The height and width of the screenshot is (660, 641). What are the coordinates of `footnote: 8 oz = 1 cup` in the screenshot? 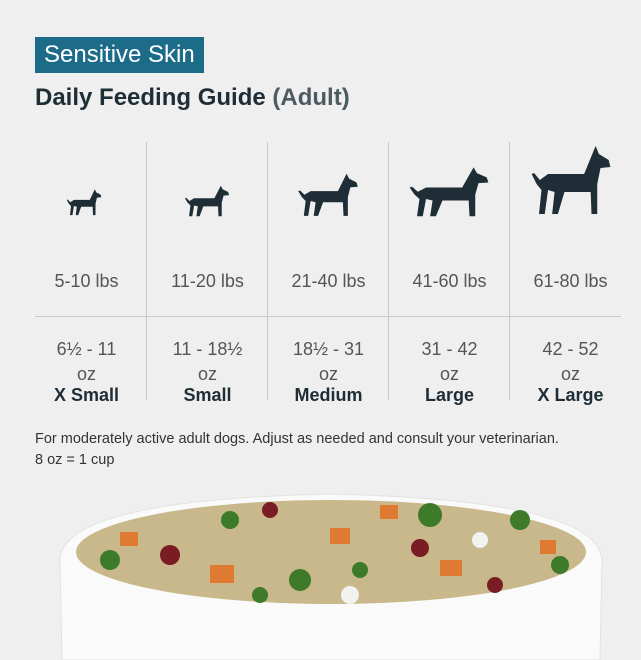 It's located at (75, 460).